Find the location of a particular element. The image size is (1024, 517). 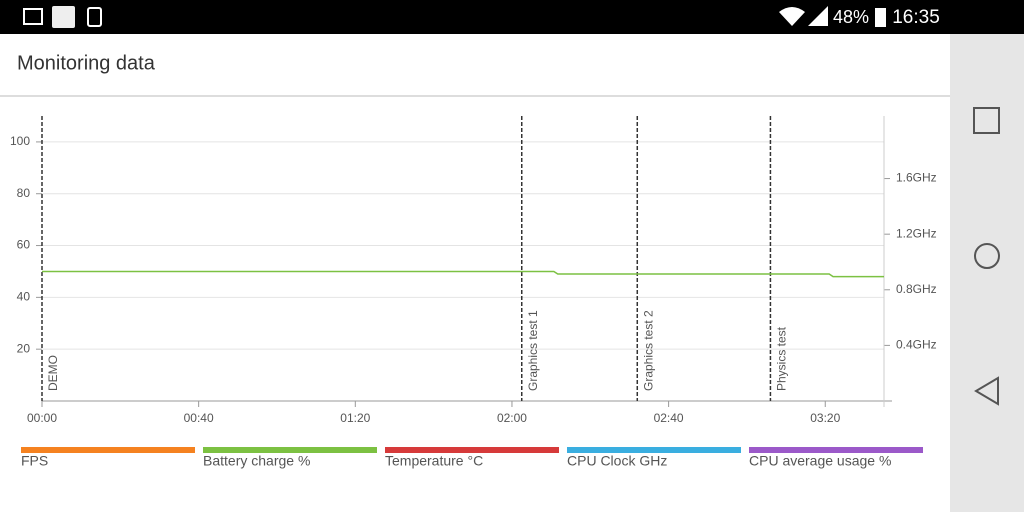

legend-label: CPU Clock GHz is located at coordinates (617, 461).